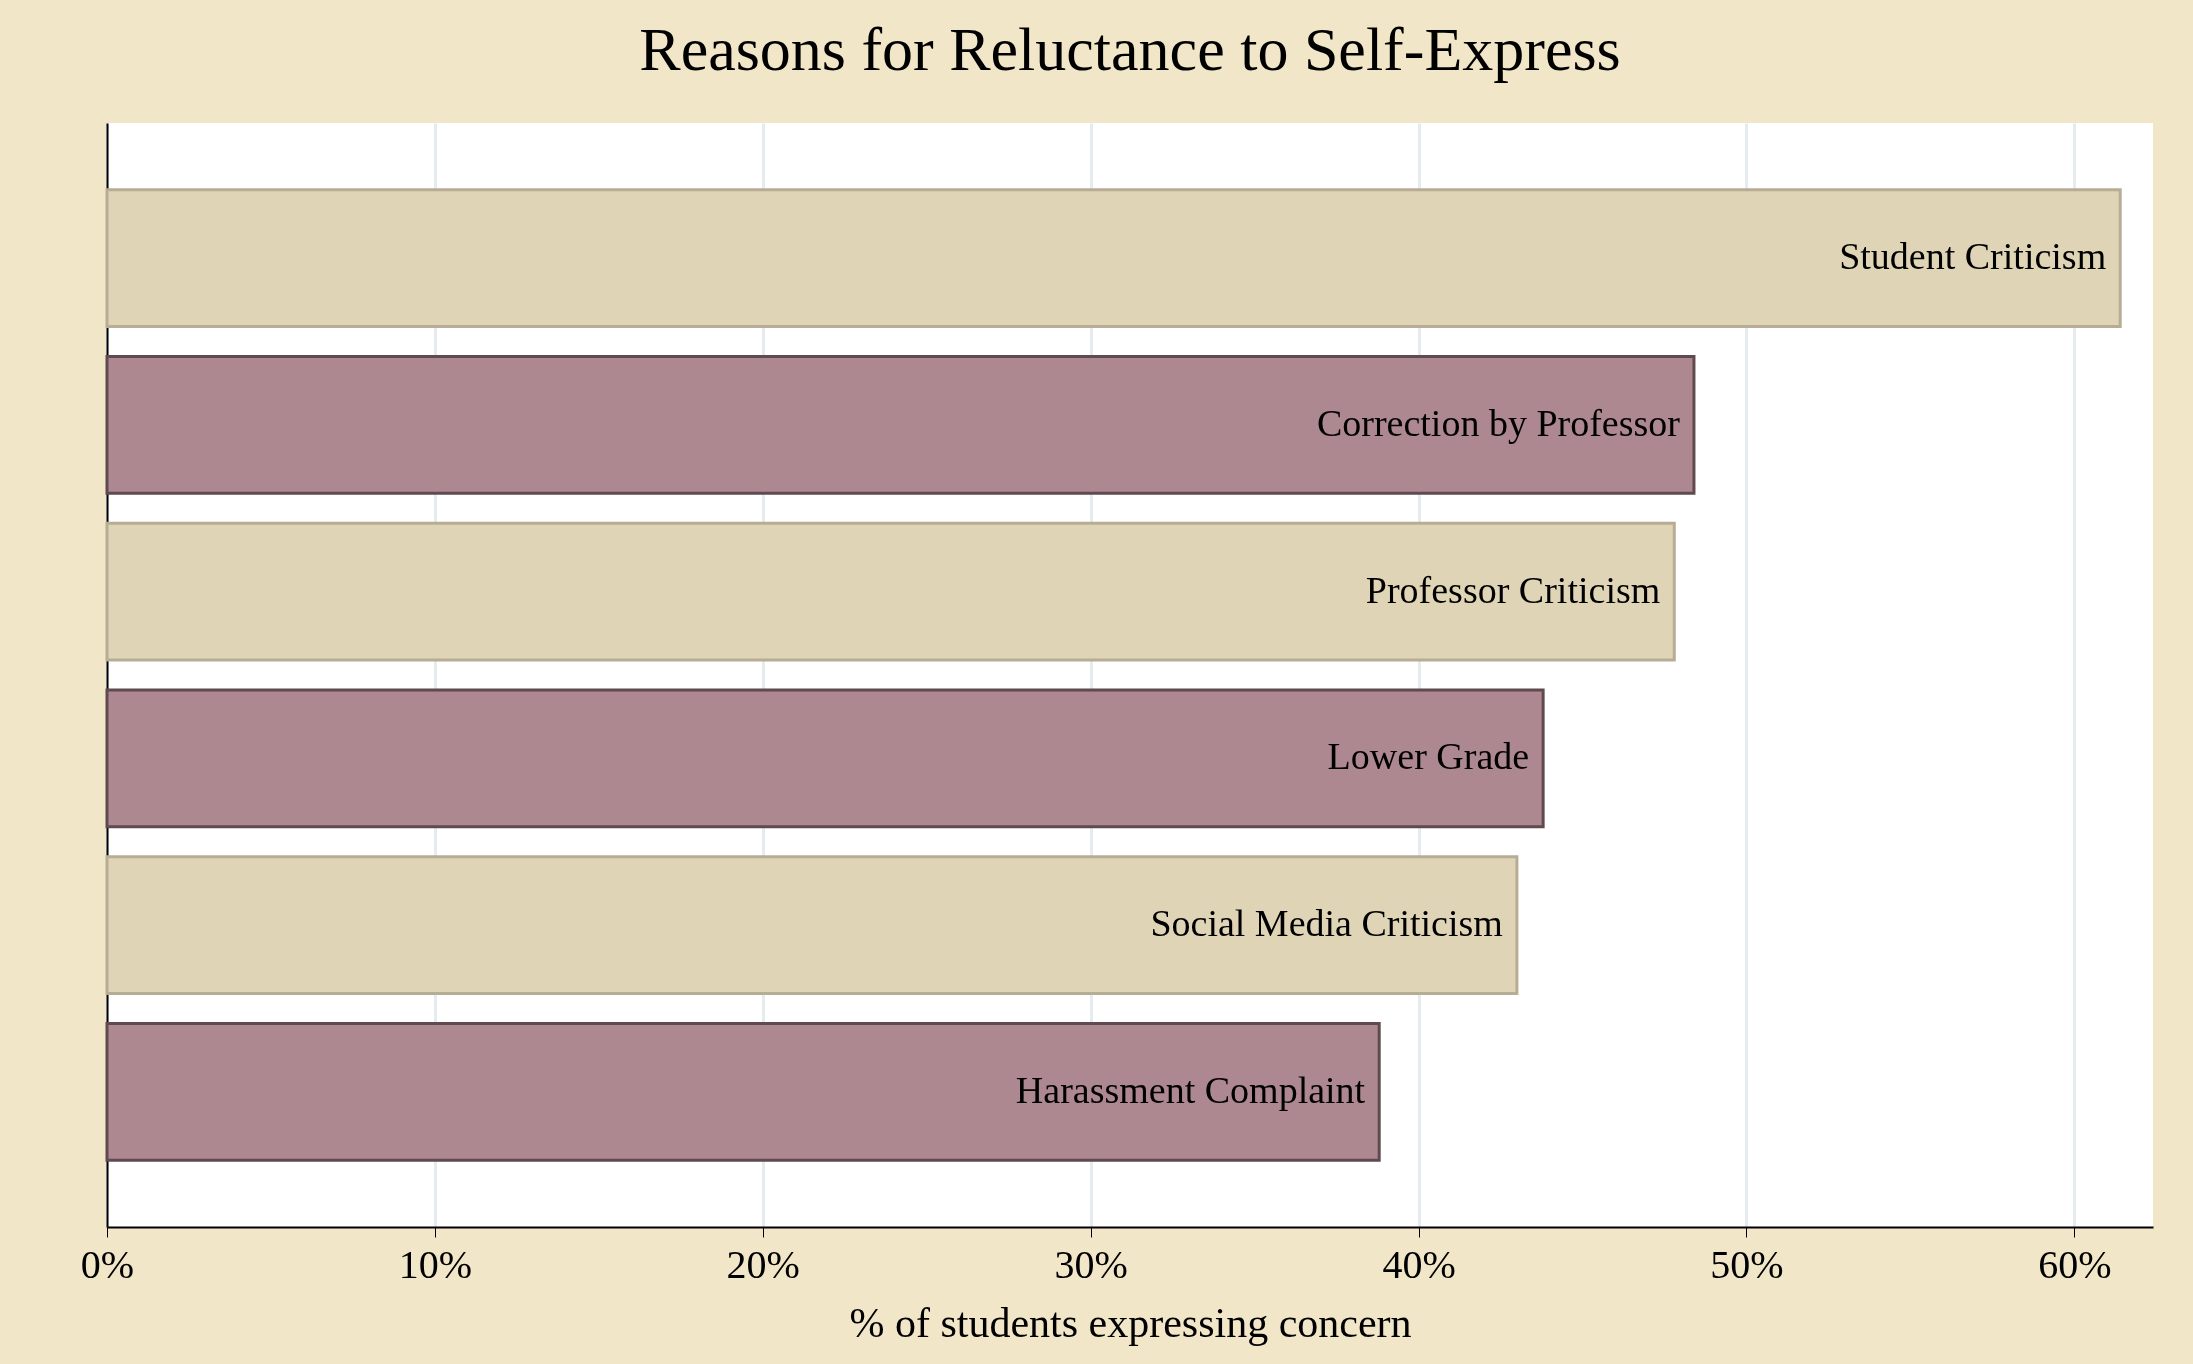 The height and width of the screenshot is (1364, 2193). I want to click on y-tick-label: Student Criticism, so click(1973, 256).